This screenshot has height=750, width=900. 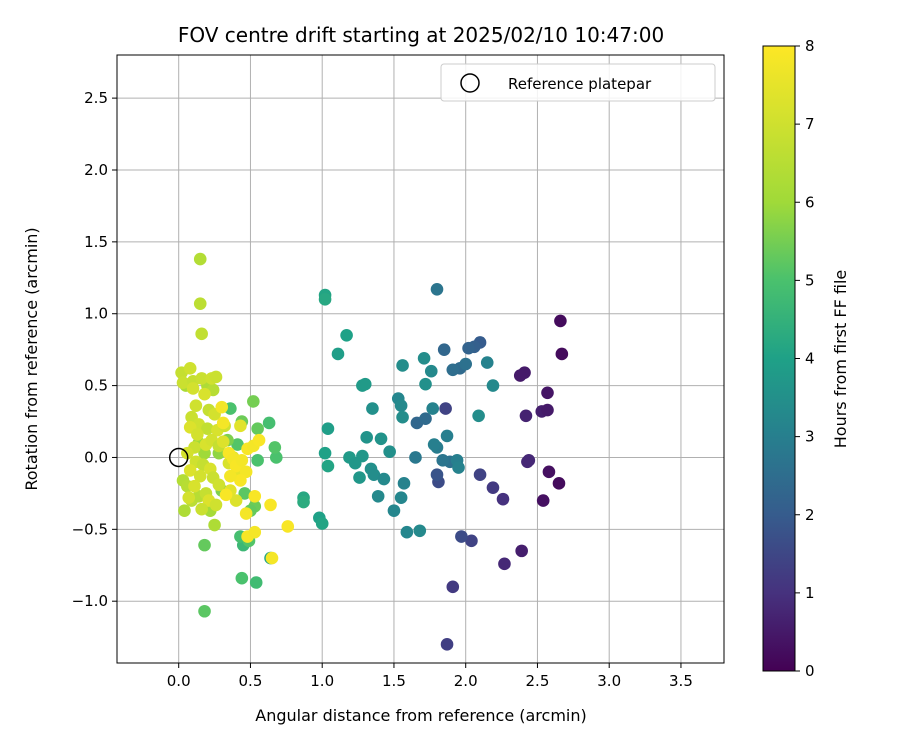 What do you see at coordinates (394, 681) in the screenshot?
I see `x-tick-label: 1.5` at bounding box center [394, 681].